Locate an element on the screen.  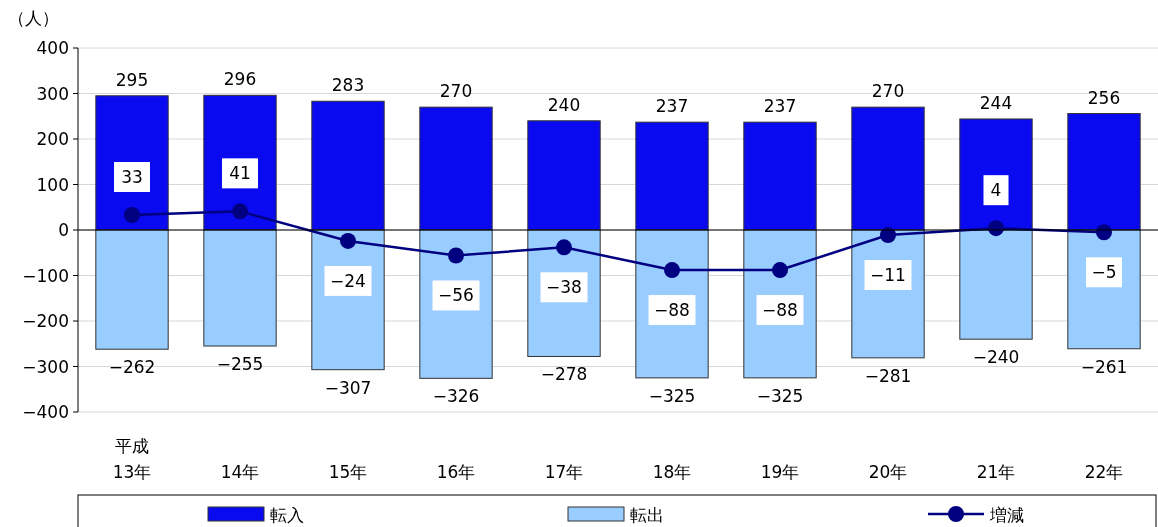
data-label: 296 is located at coordinates (240, 79).